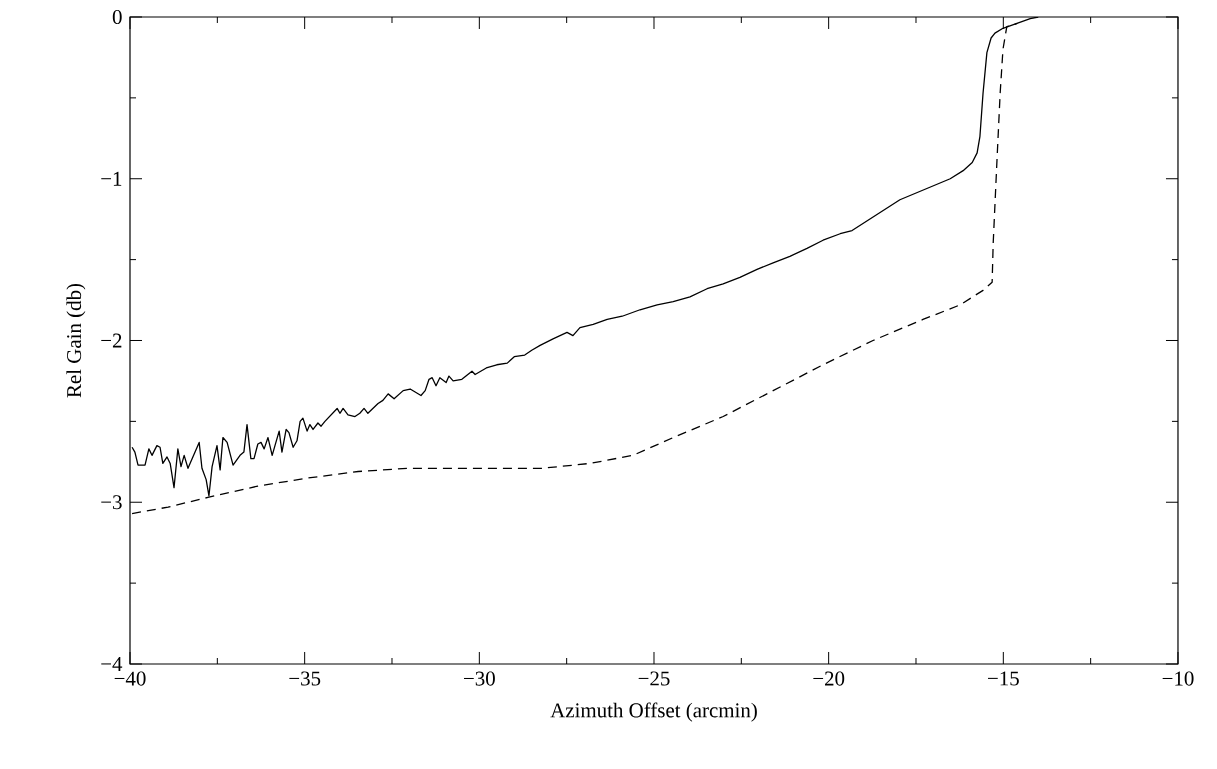 The height and width of the screenshot is (769, 1217). Describe the element at coordinates (829, 678) in the screenshot. I see `x-tick-label: −20` at that location.